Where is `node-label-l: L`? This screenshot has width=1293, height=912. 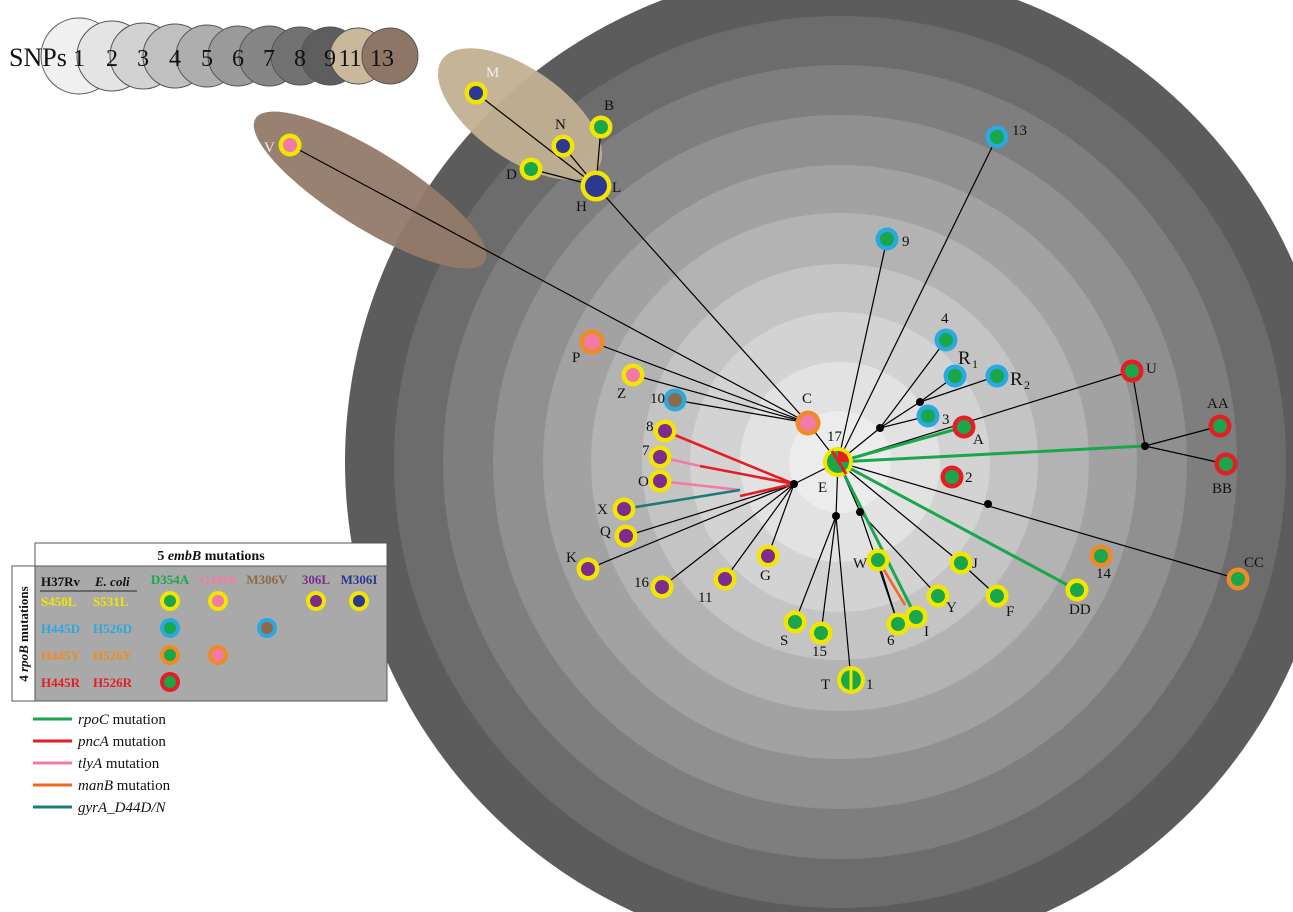
node-label-l: L is located at coordinates (616, 188).